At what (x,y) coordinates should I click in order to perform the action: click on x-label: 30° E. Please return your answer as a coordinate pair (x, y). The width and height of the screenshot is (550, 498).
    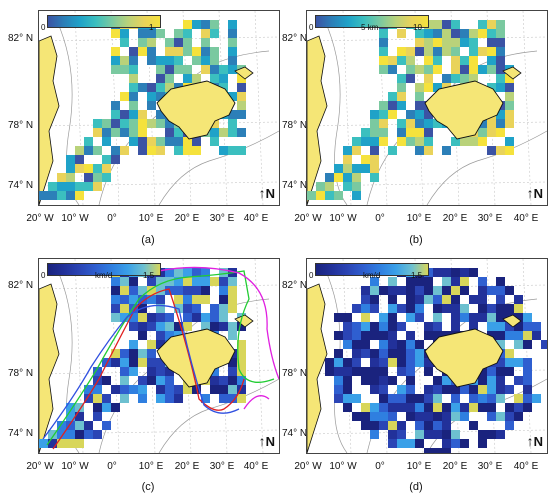
    Looking at the image, I should click on (222, 466).